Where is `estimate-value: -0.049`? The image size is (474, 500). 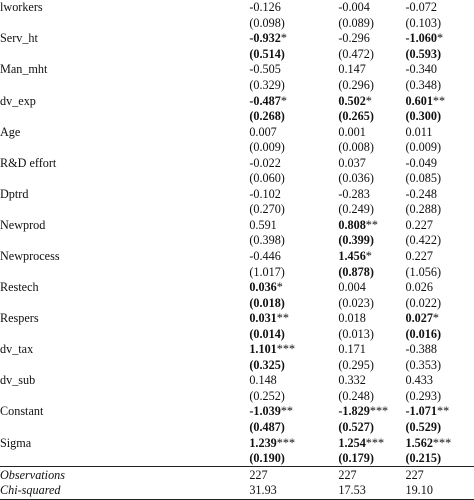
estimate-value: -0.049 is located at coordinates (421, 162).